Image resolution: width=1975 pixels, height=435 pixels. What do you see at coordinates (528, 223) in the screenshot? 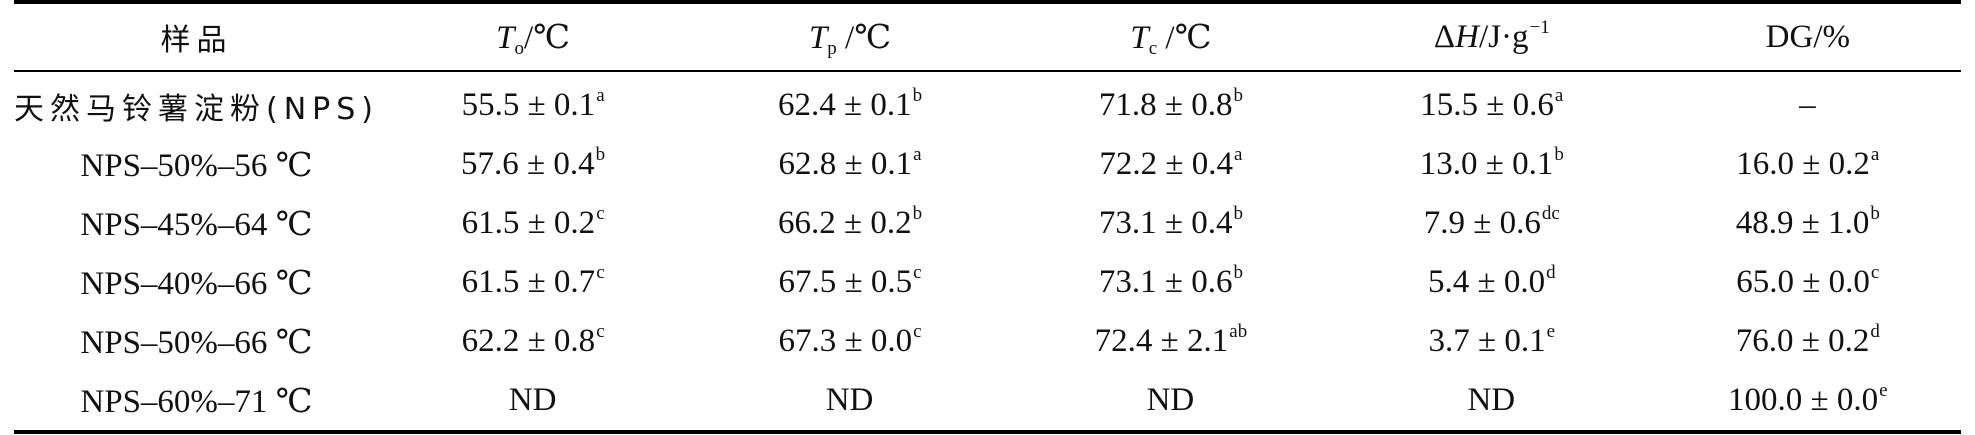
I see `cell-value: 61.5 ± 0.2` at bounding box center [528, 223].